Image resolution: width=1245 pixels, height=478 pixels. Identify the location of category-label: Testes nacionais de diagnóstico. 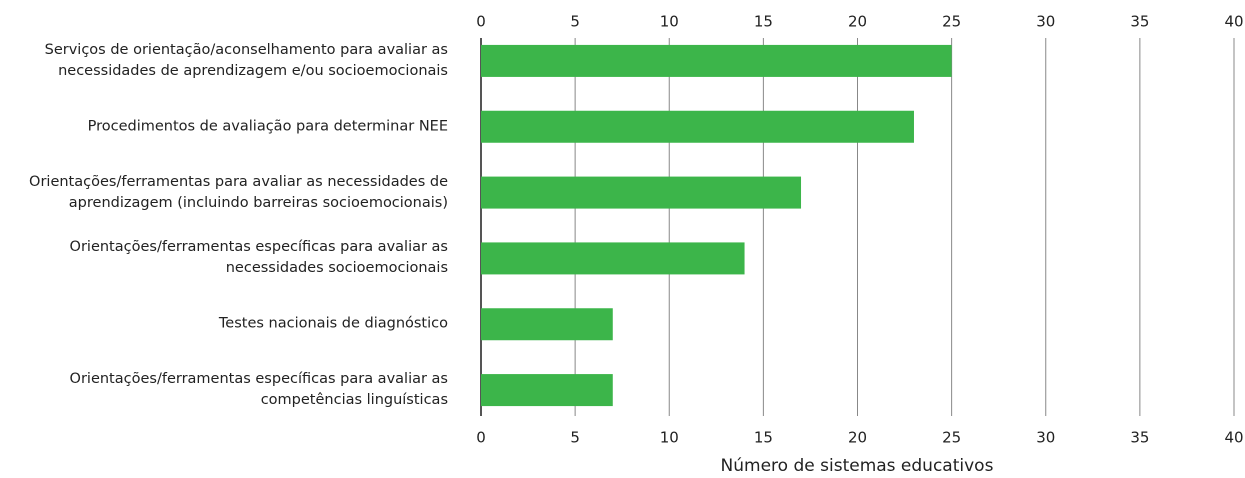
(333, 323).